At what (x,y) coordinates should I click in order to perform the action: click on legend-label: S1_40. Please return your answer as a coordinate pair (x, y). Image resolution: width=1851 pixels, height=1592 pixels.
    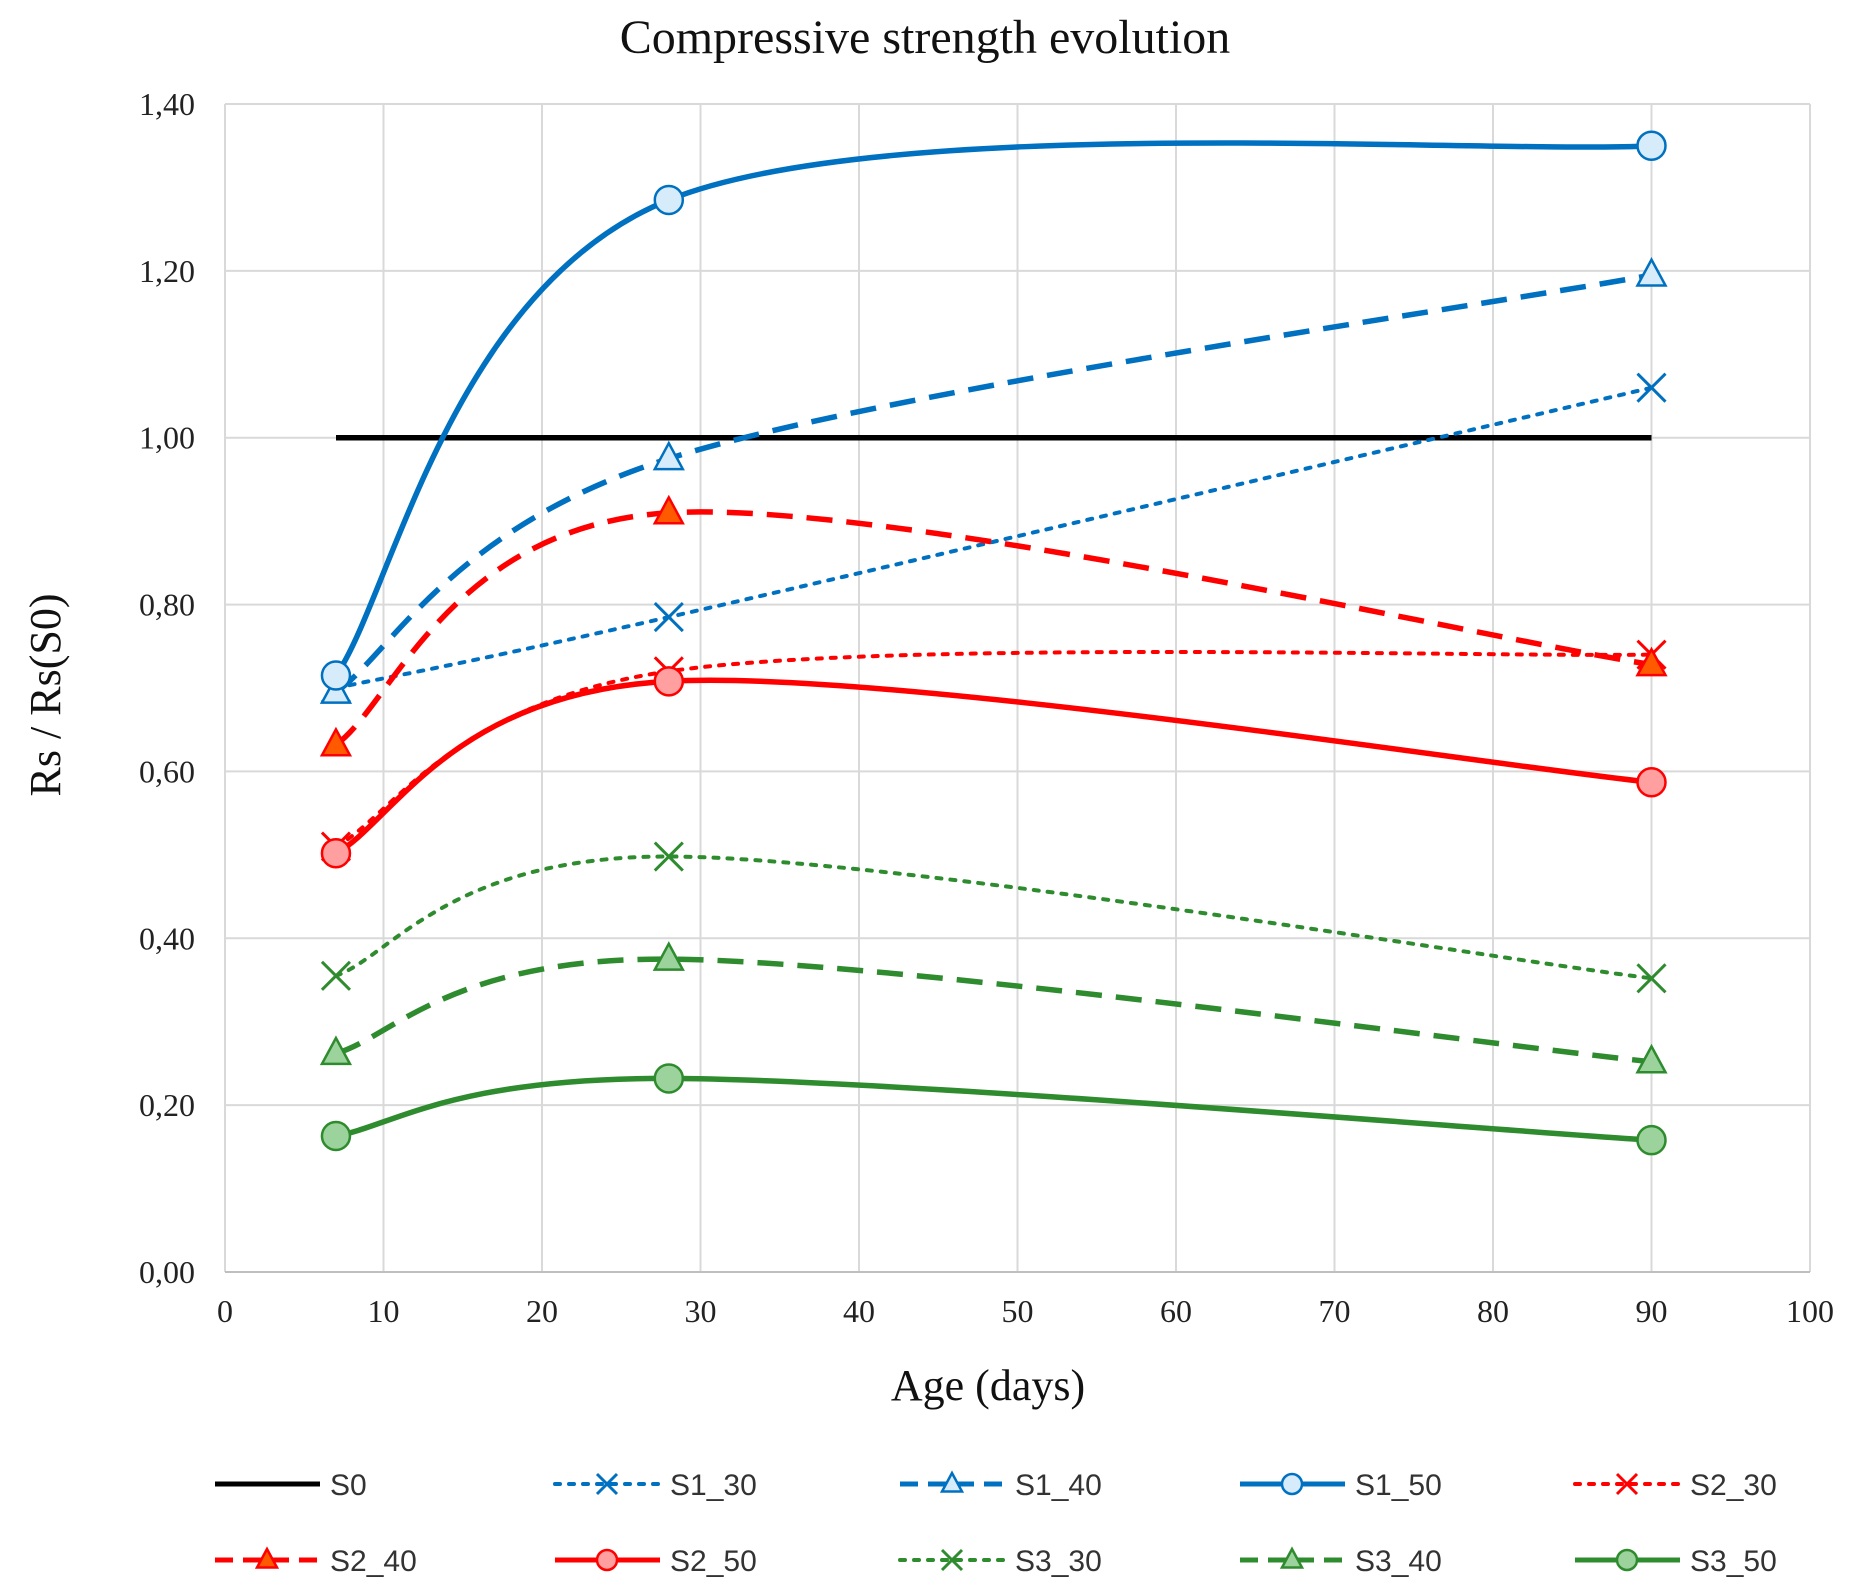
    Looking at the image, I should click on (1058, 1485).